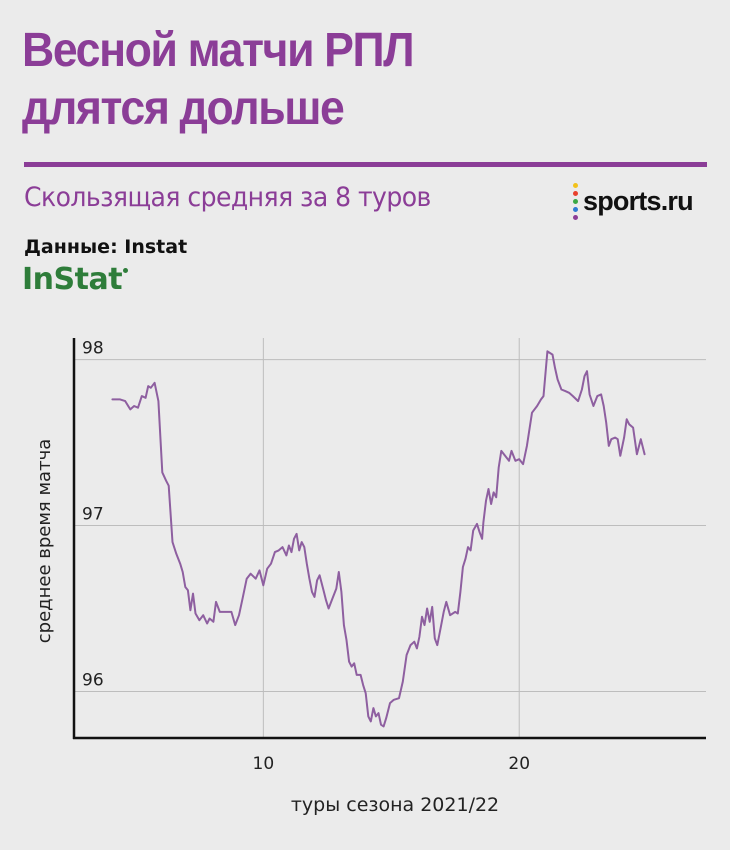 The image size is (730, 850). What do you see at coordinates (218, 50) in the screenshot?
I see `title-line-1: Весной матчи РПЛ` at bounding box center [218, 50].